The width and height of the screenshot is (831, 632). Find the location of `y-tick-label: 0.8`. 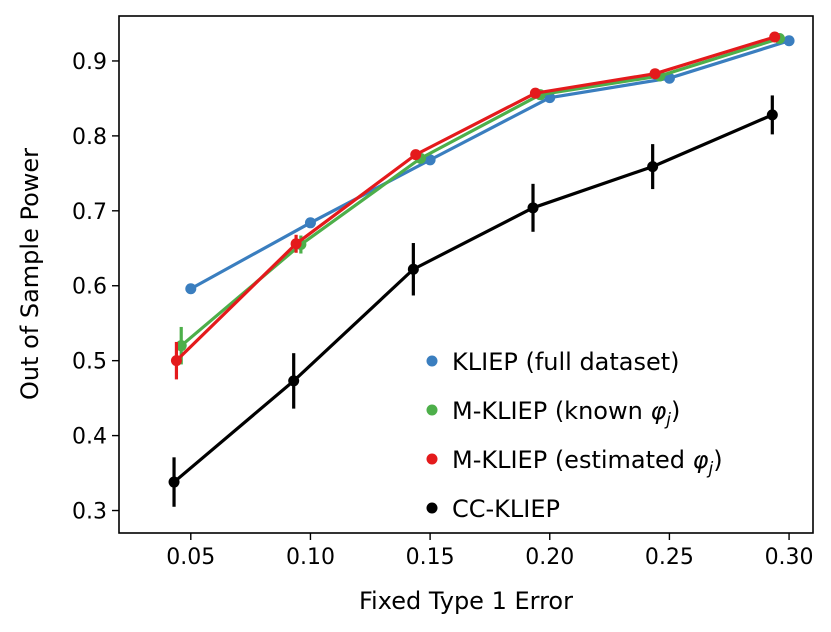

y-tick-label: 0.8 is located at coordinates (89, 137).